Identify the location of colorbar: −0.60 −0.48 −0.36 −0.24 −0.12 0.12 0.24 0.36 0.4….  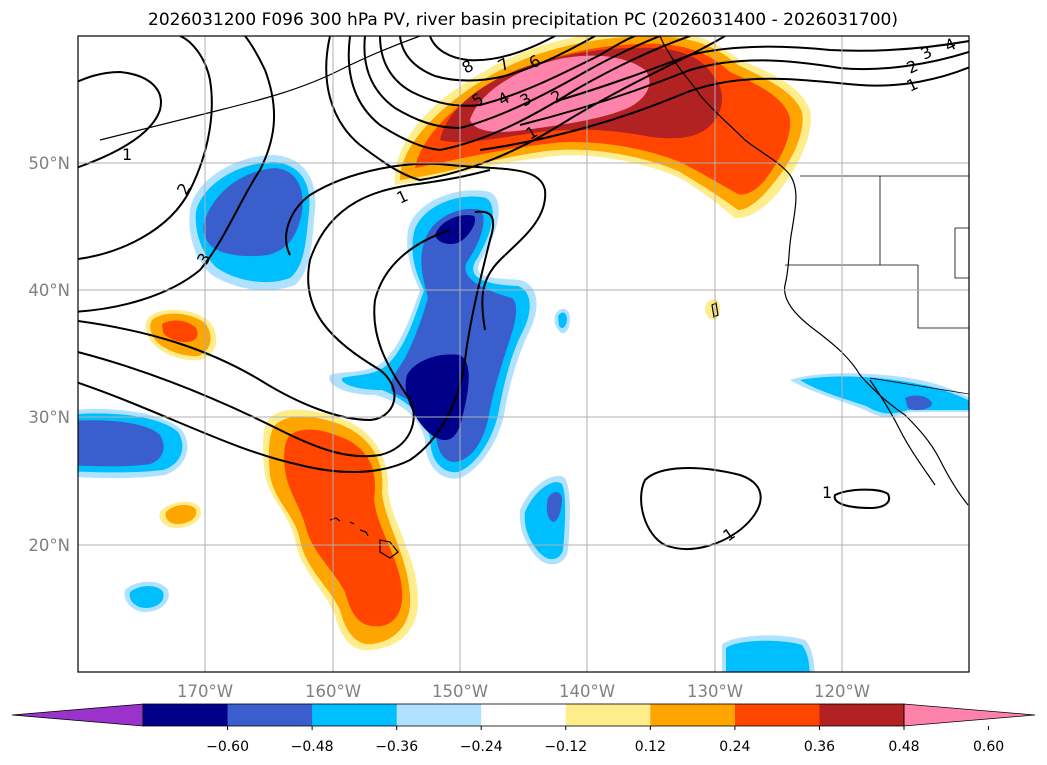
(523, 729).